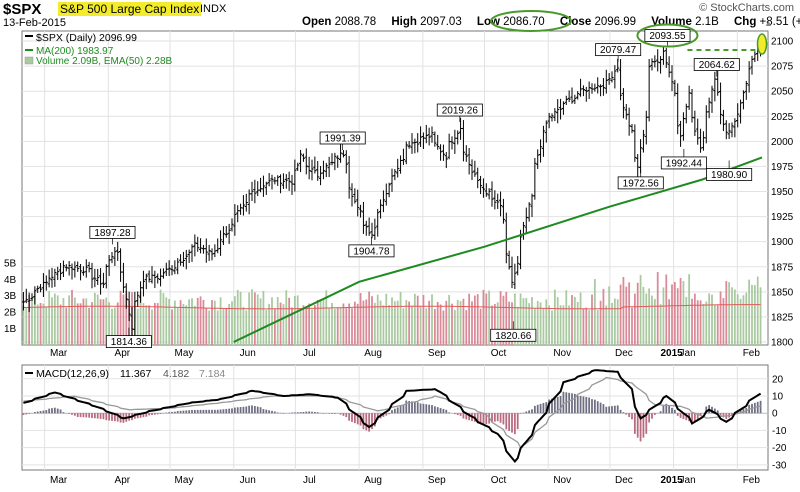  I want to click on price-annotation: 2064.62, so click(716, 67).